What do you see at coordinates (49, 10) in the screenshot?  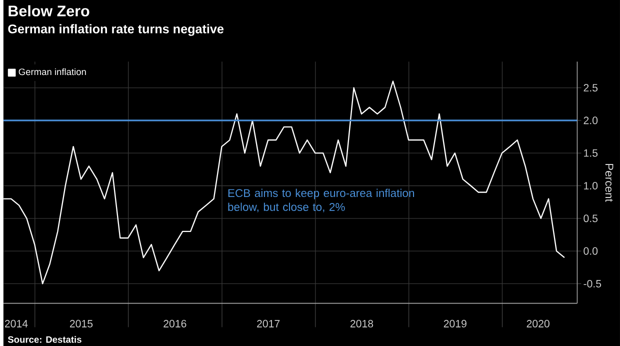 I see `chart-title: Below Zero` at bounding box center [49, 10].